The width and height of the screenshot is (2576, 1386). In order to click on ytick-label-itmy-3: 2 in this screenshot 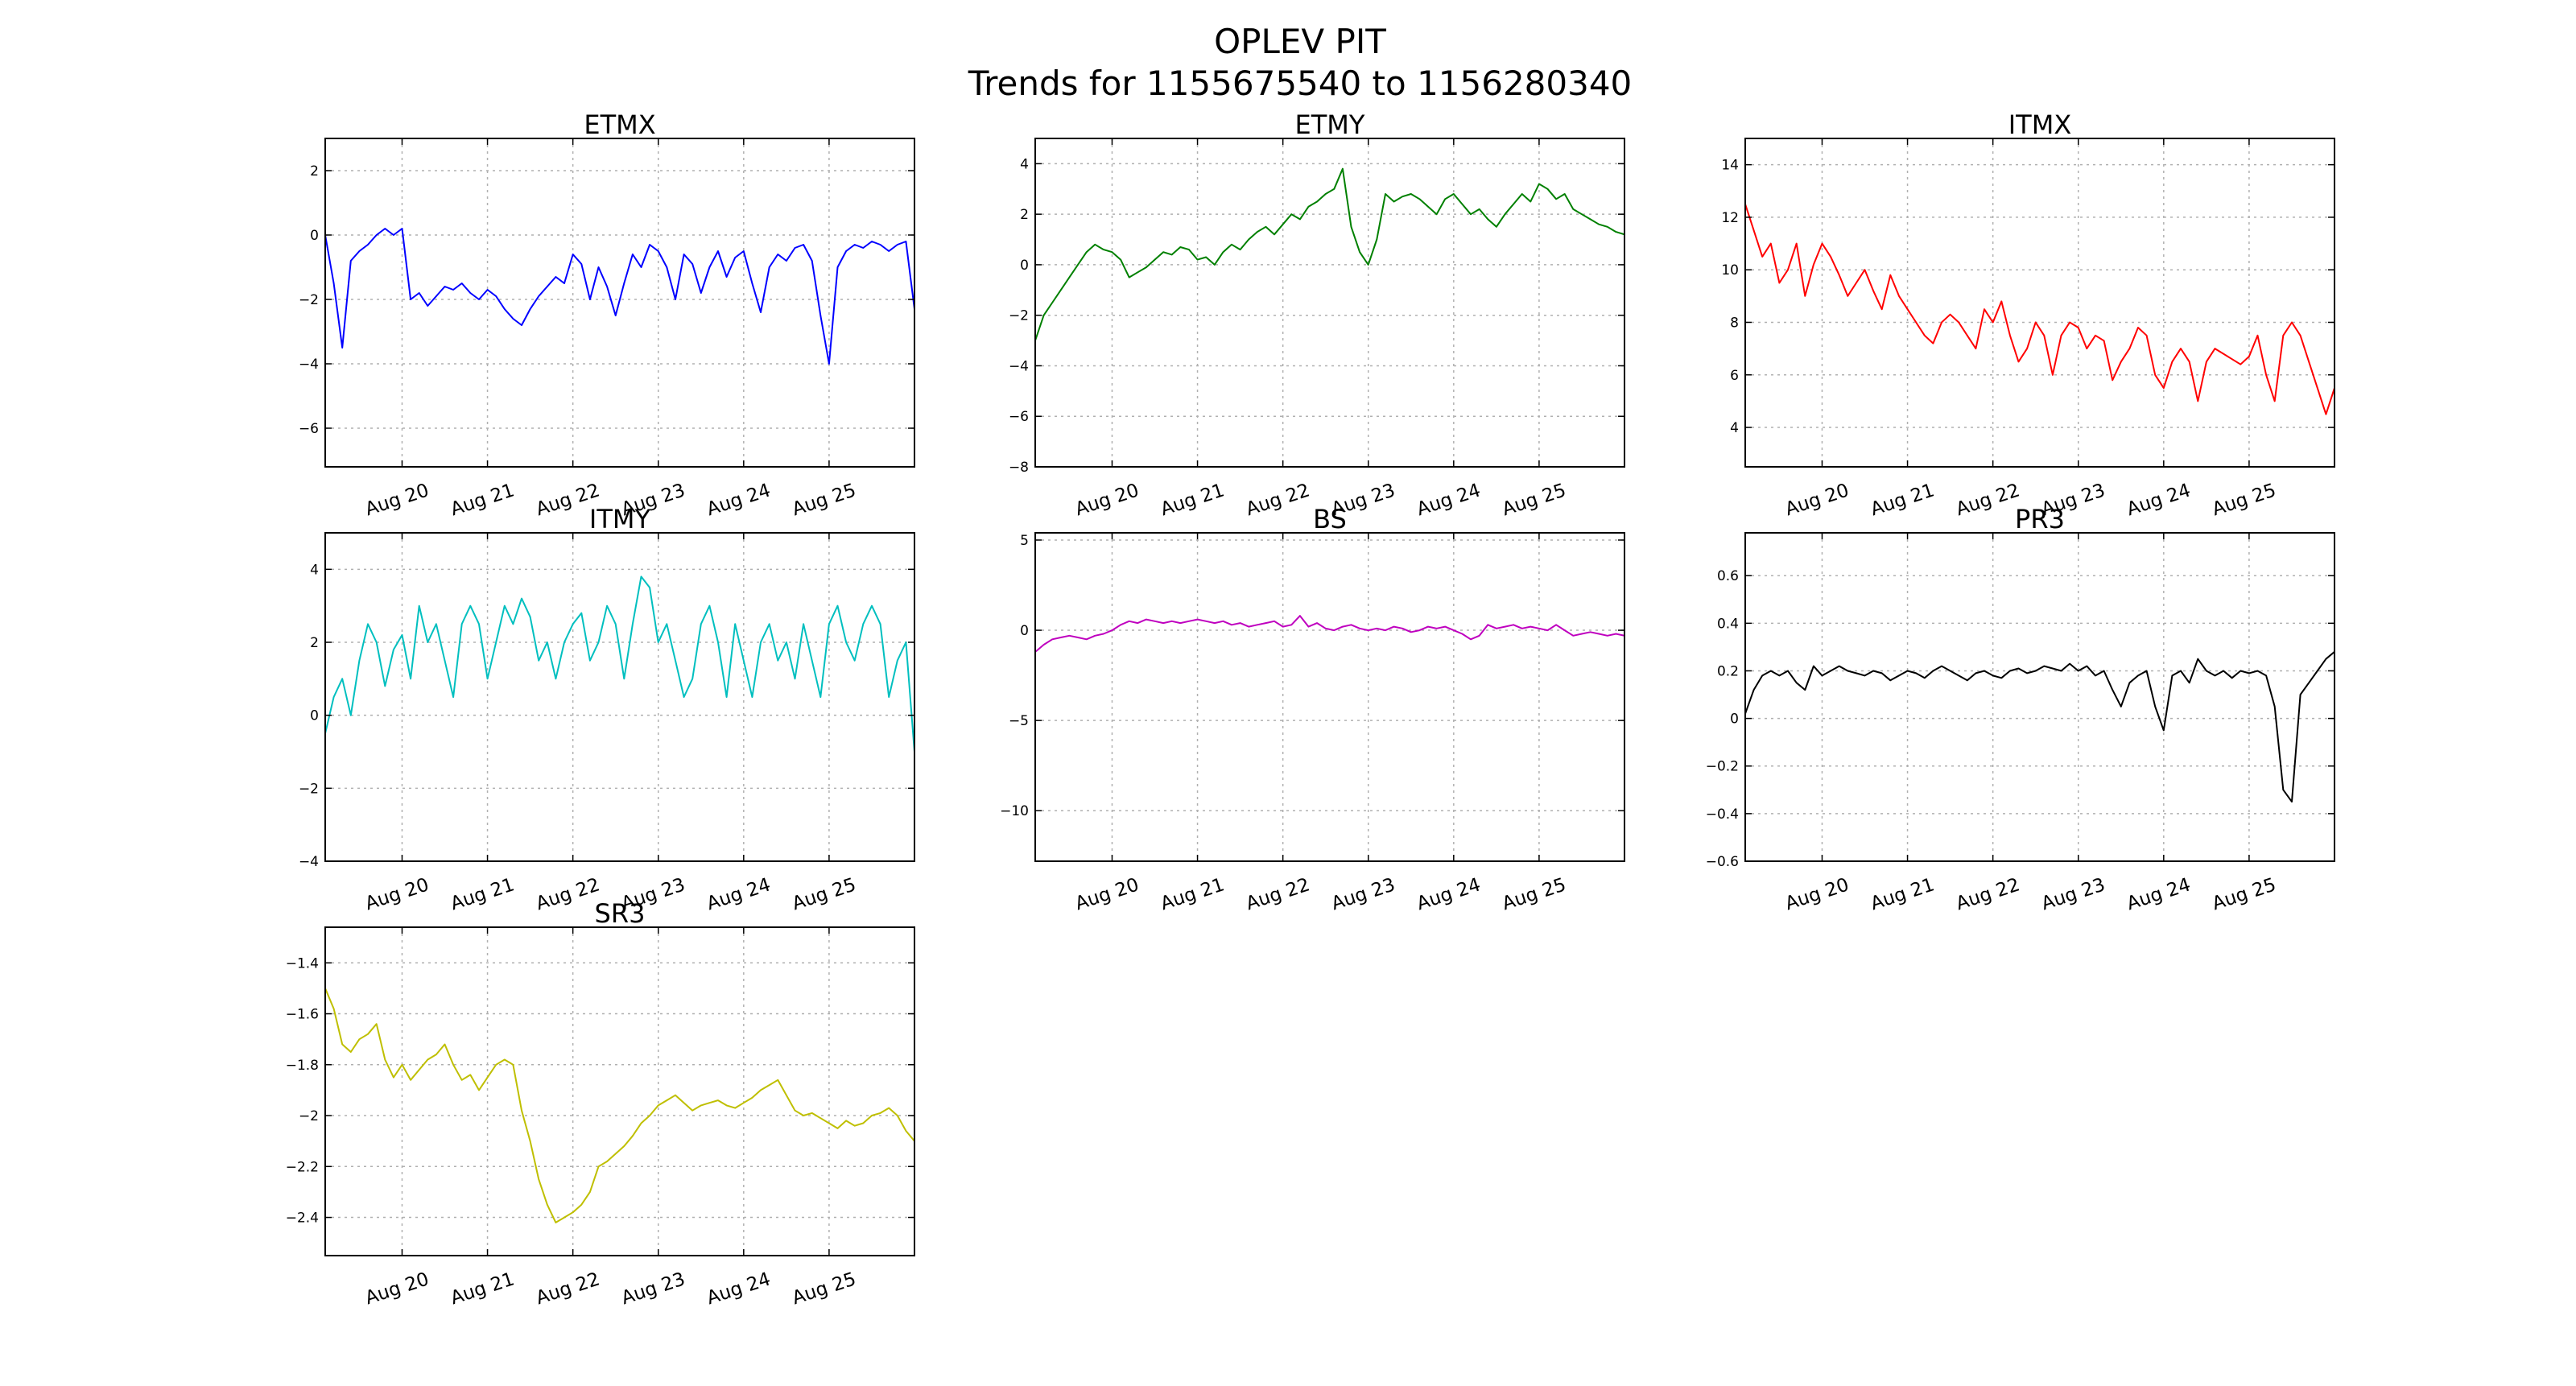, I will do `click(314, 643)`.